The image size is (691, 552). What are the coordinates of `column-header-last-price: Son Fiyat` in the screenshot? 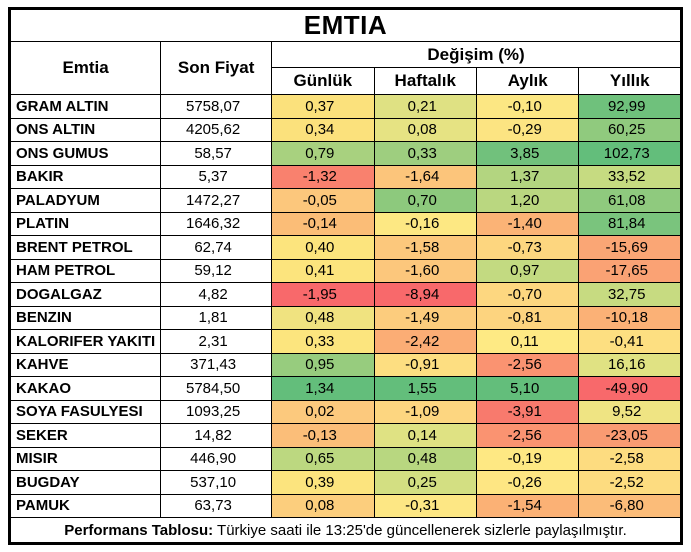 It's located at (216, 68).